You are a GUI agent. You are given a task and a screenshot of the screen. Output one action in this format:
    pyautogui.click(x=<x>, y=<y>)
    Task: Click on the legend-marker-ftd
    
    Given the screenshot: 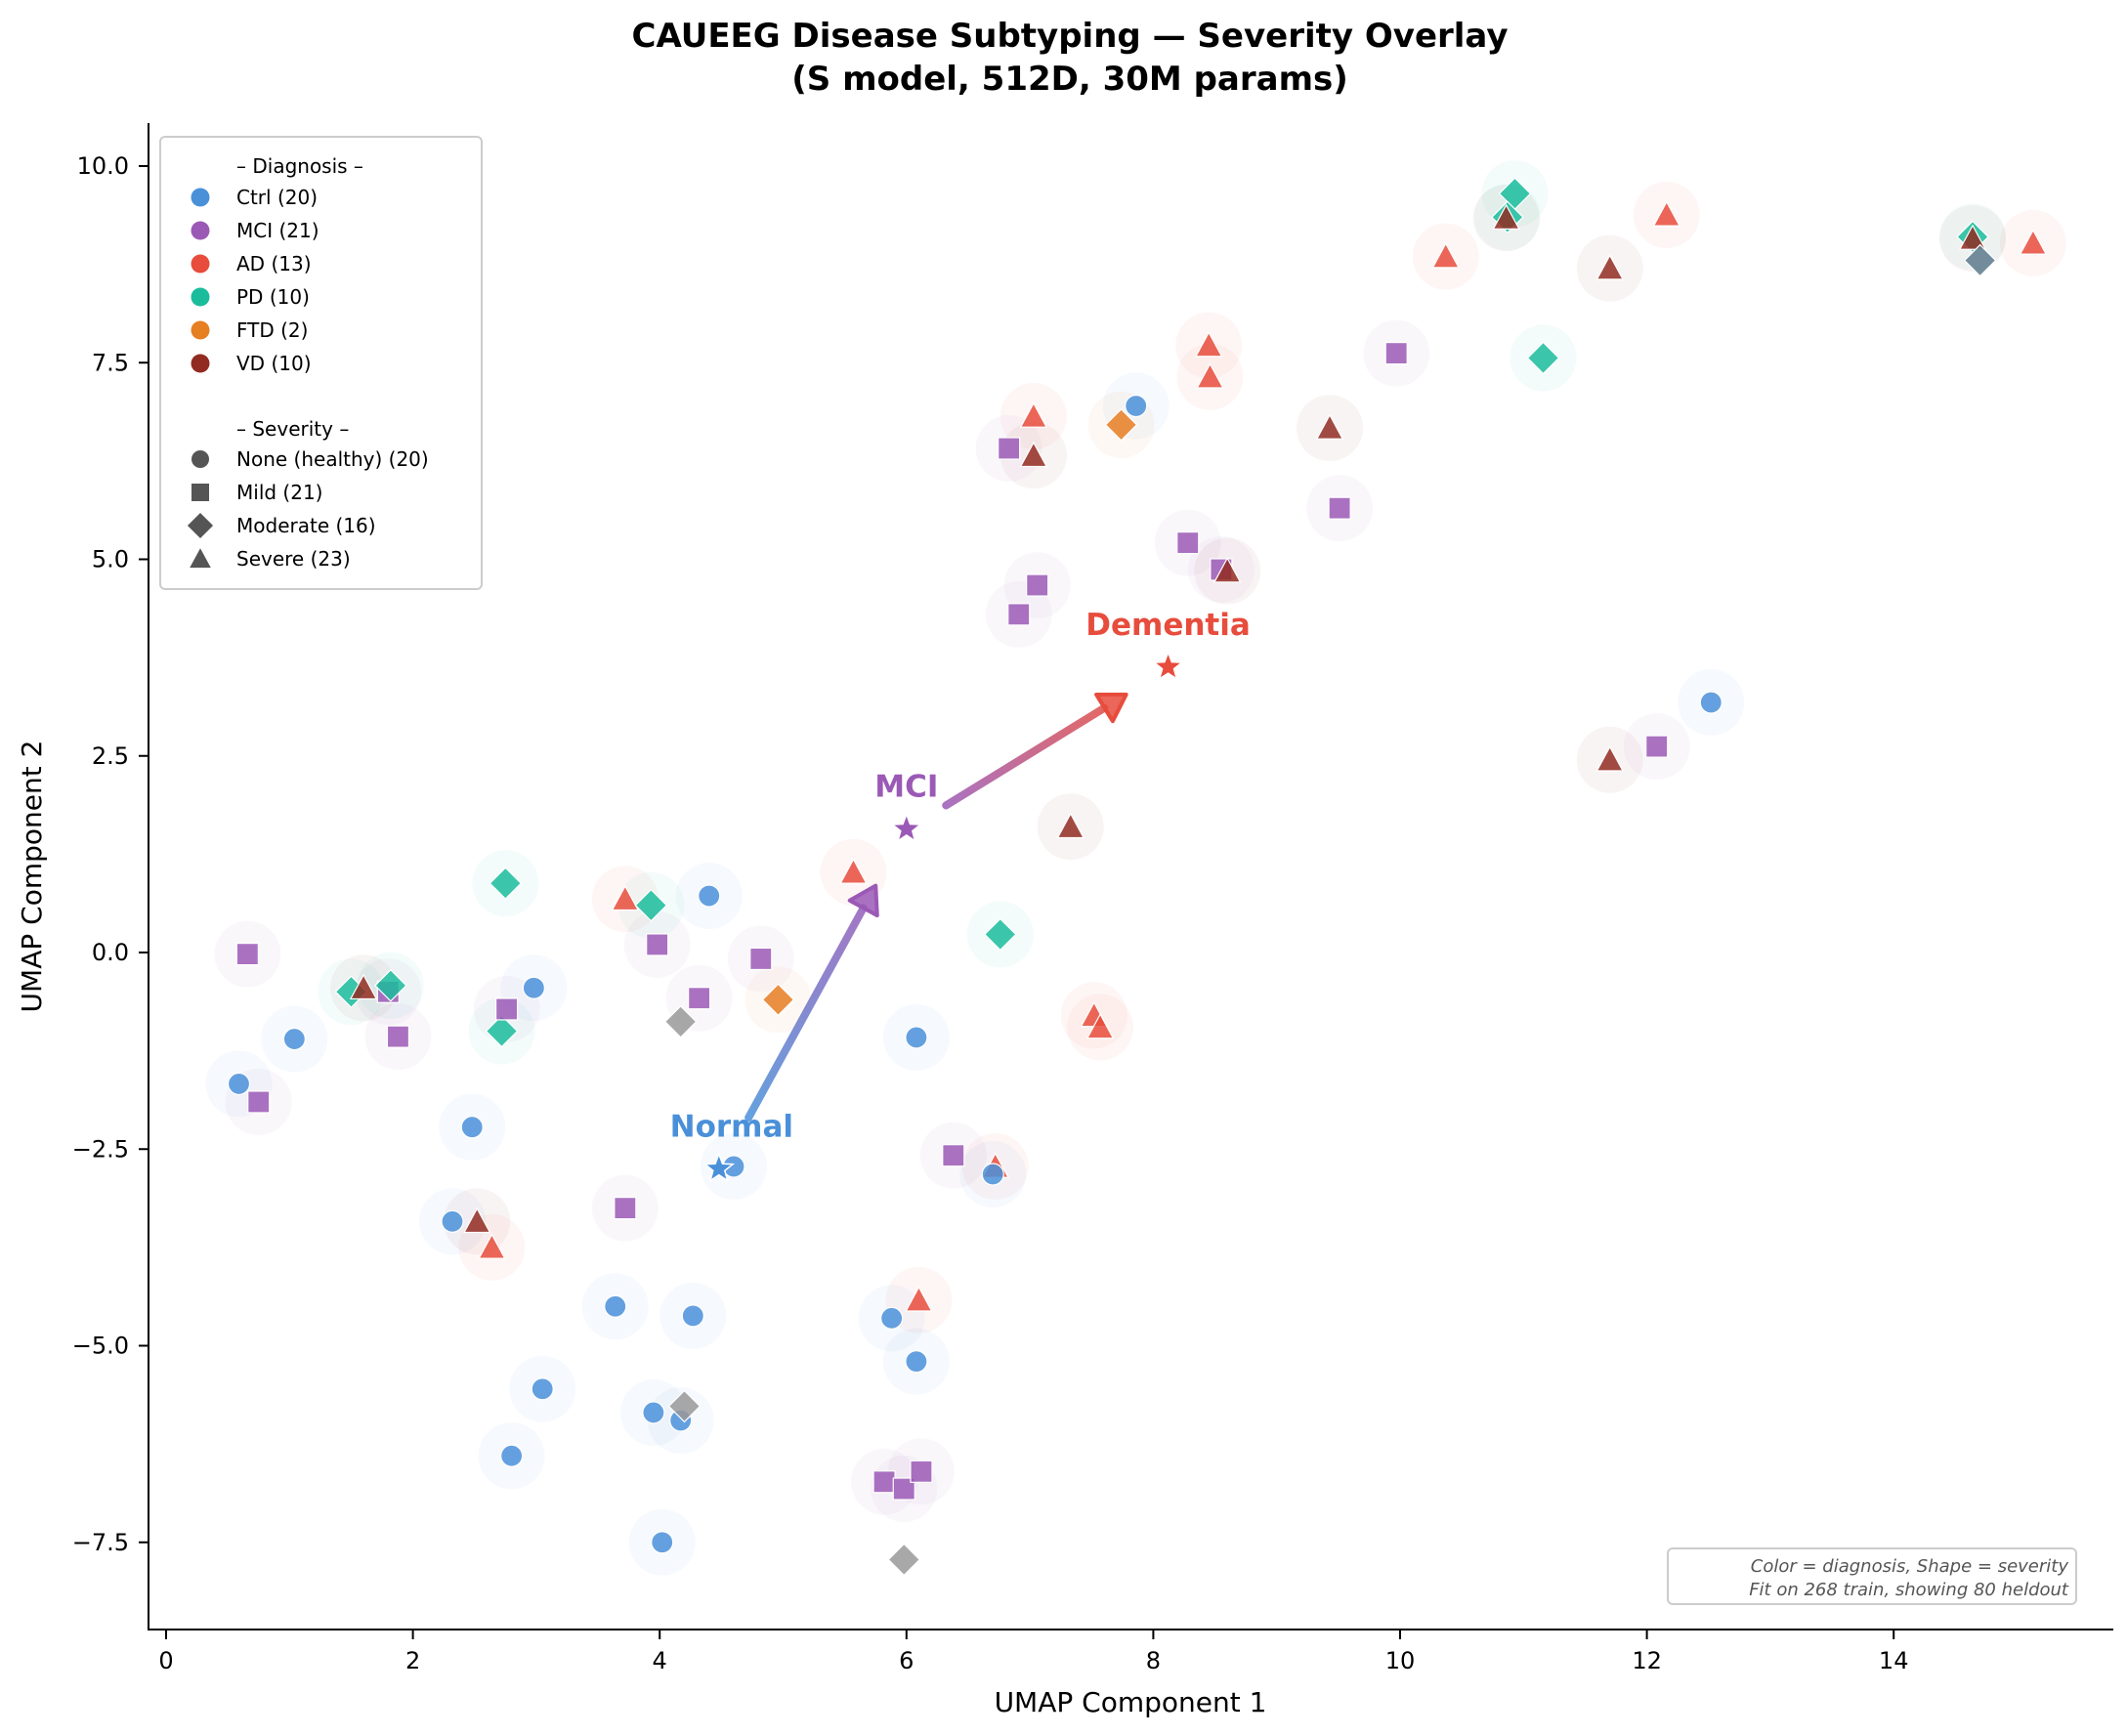 What is the action you would take?
    pyautogui.click(x=200, y=330)
    